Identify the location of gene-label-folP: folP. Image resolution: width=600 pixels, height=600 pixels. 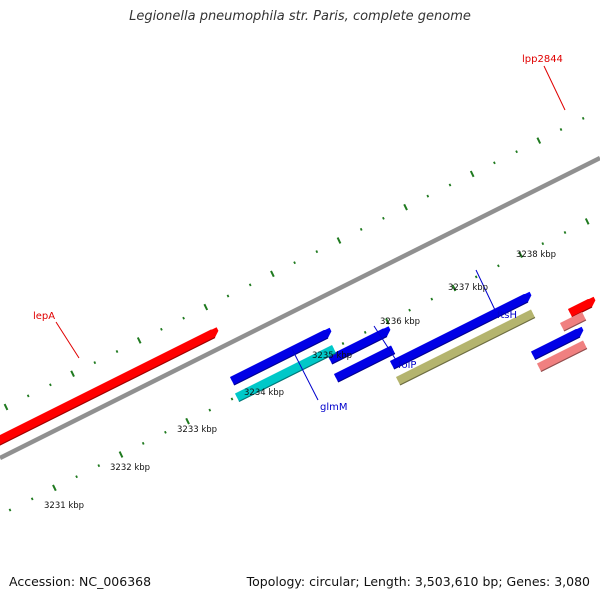
(407, 365).